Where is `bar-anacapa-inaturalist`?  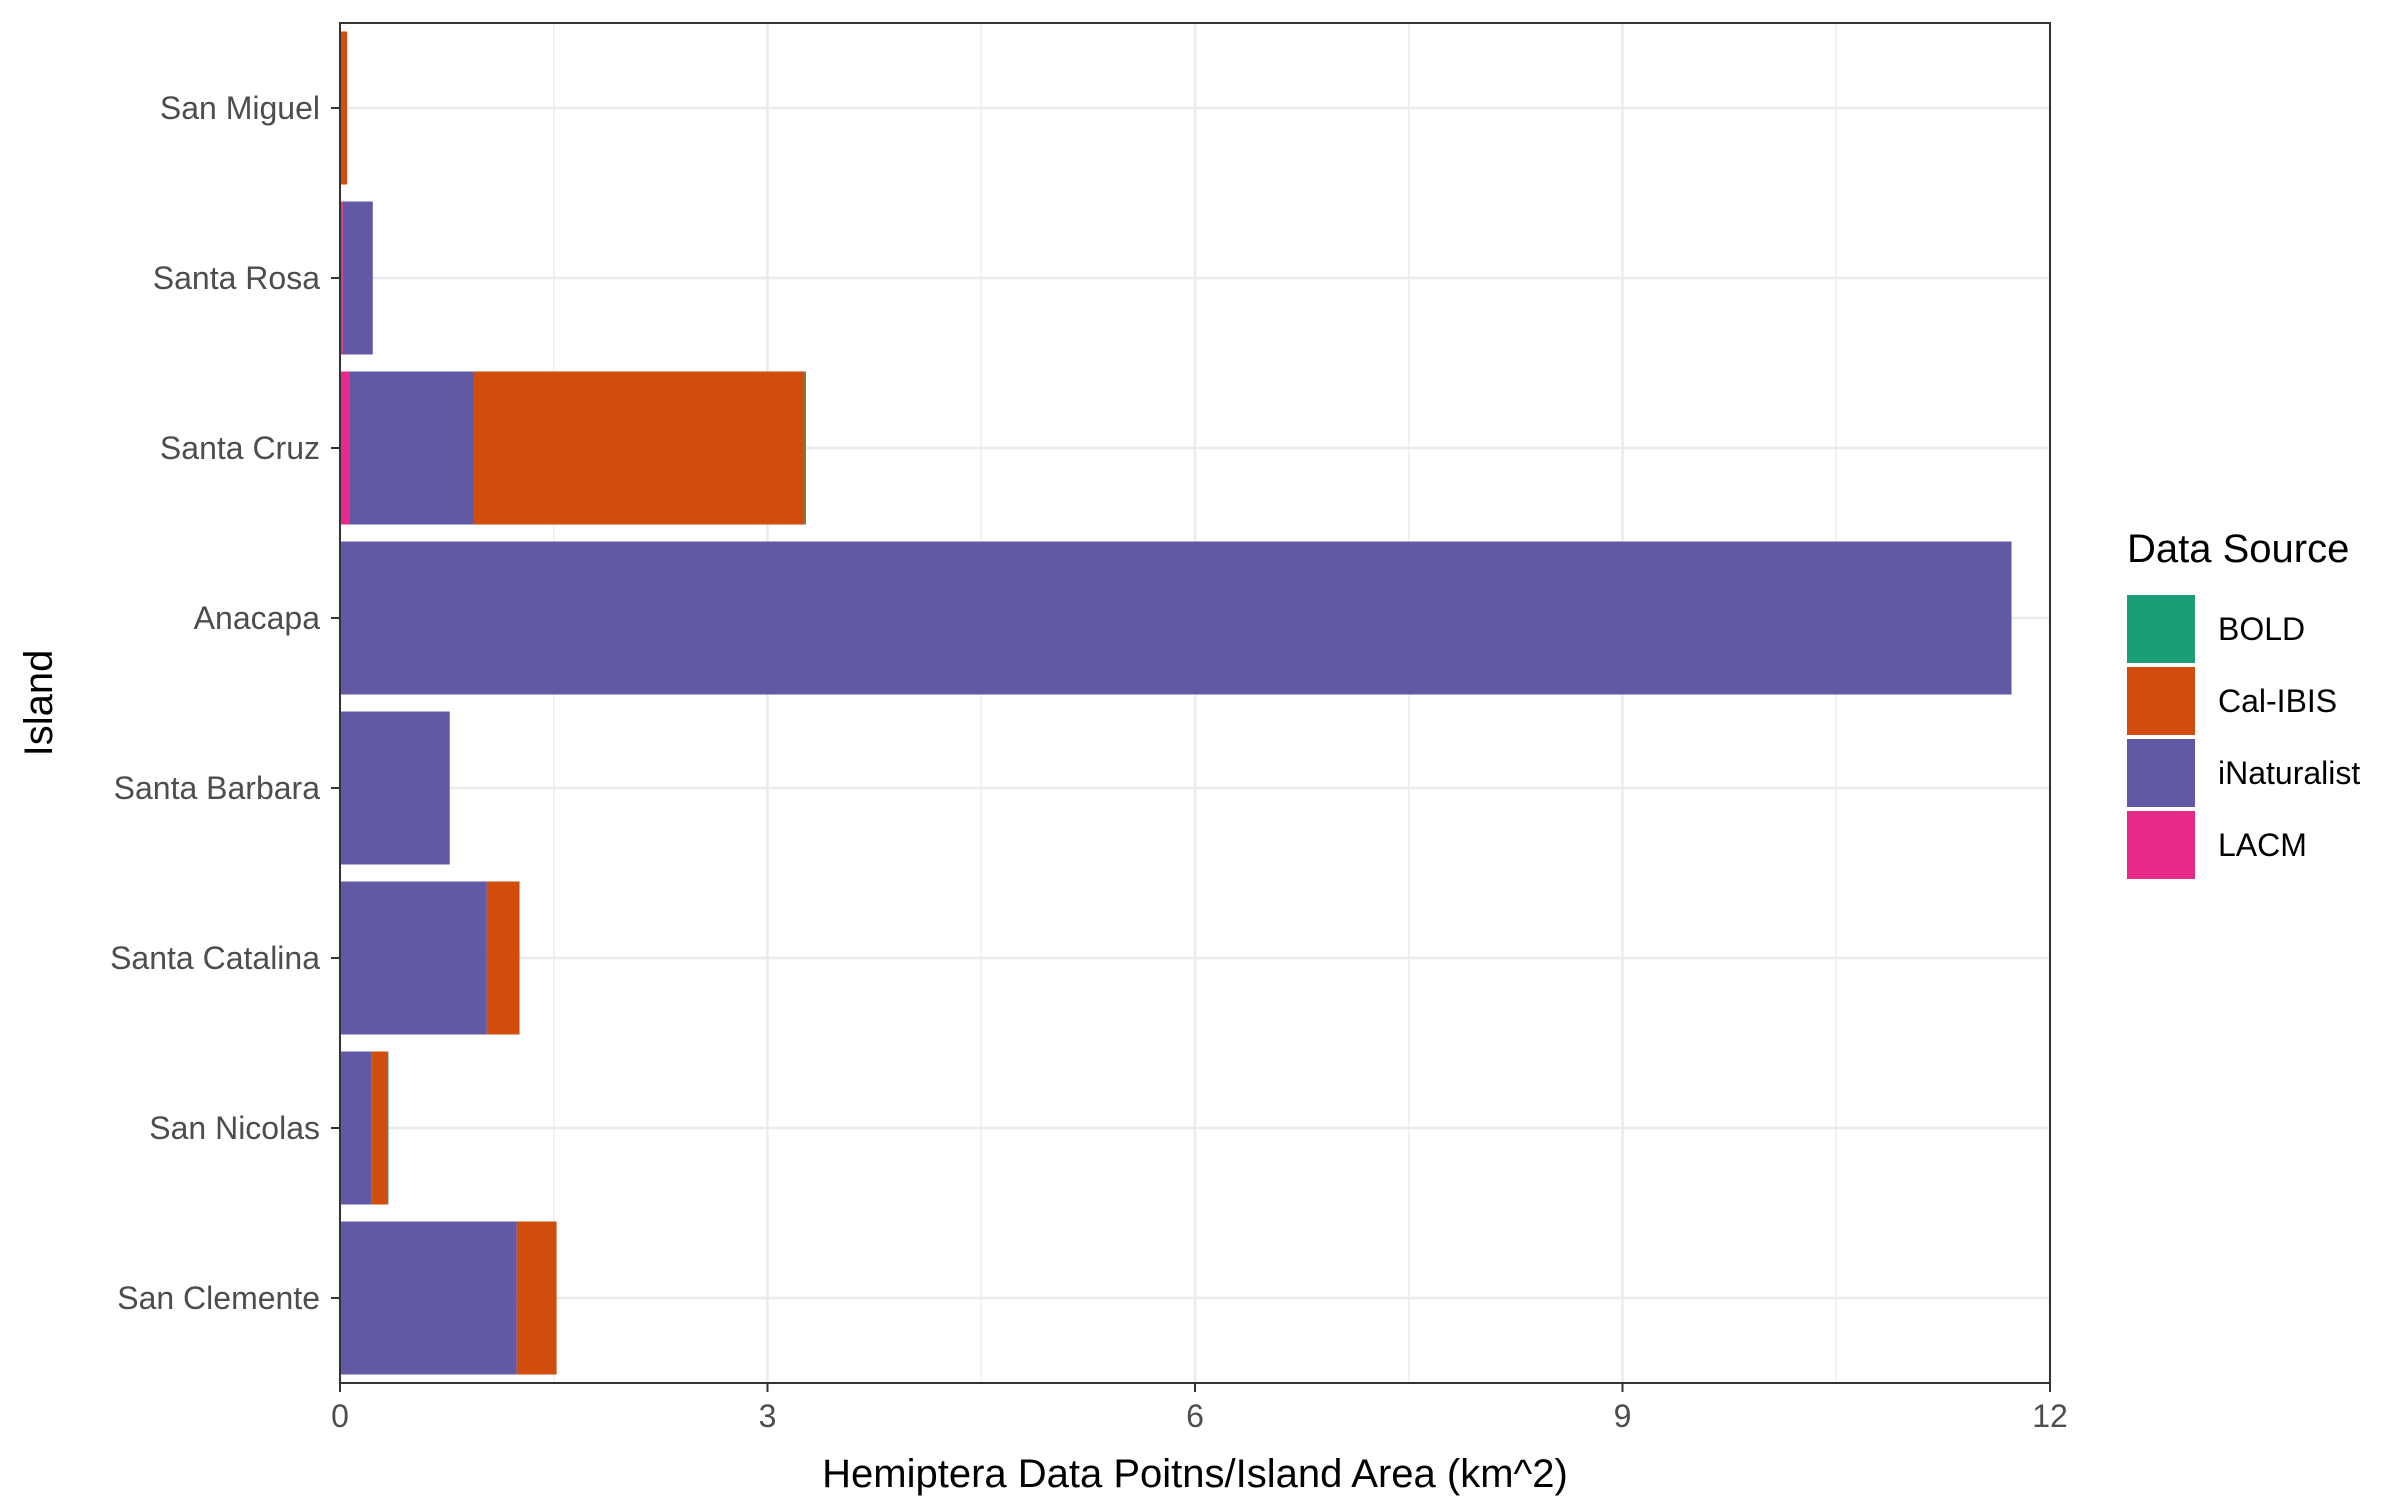
bar-anacapa-inaturalist is located at coordinates (1176, 618).